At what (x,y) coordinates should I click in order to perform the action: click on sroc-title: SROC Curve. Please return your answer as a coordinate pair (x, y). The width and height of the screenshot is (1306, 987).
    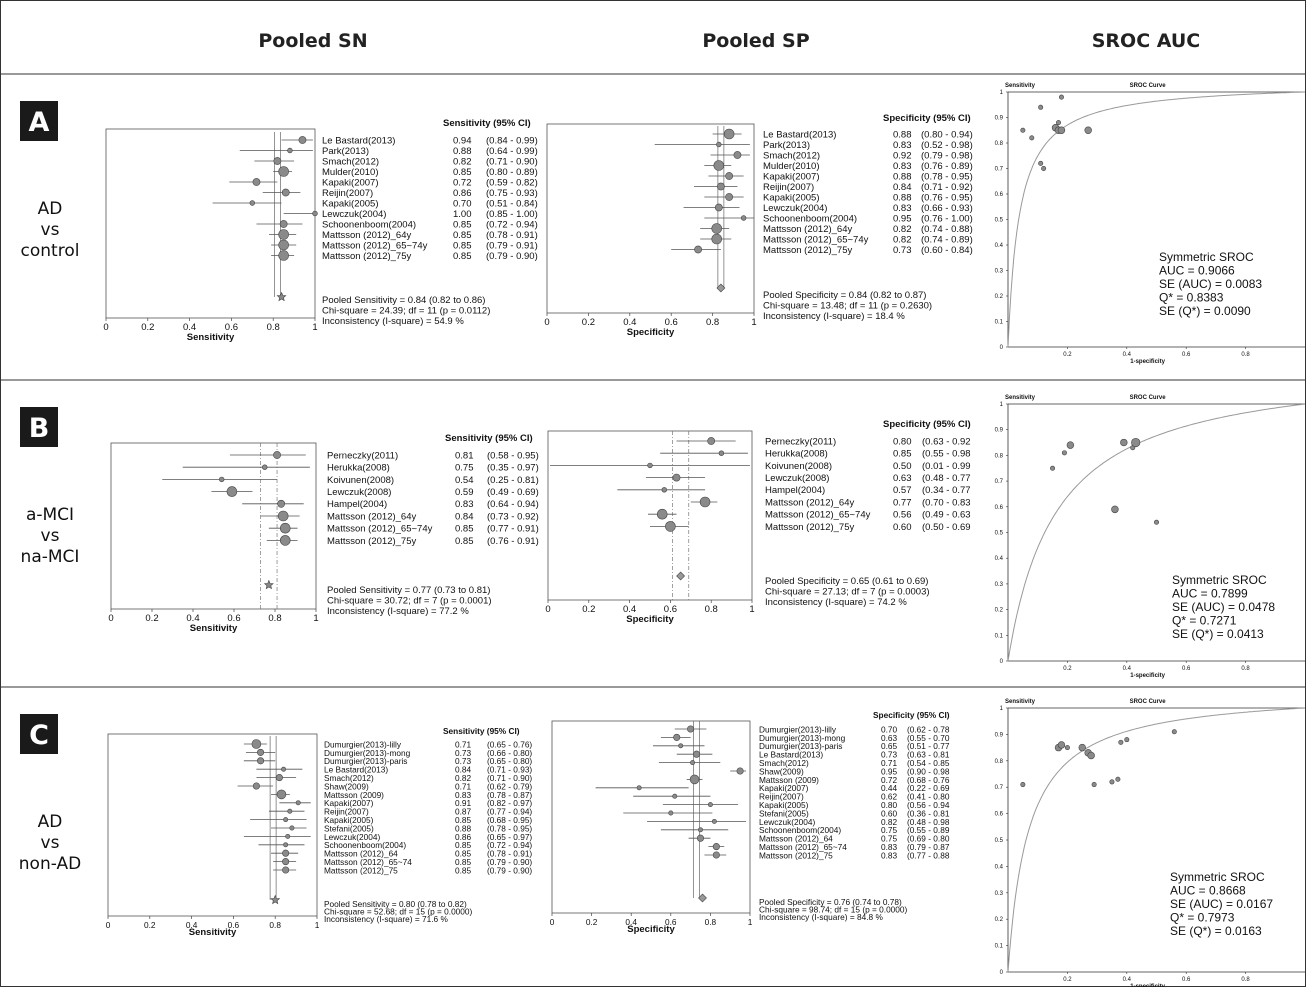
    Looking at the image, I should click on (1148, 86).